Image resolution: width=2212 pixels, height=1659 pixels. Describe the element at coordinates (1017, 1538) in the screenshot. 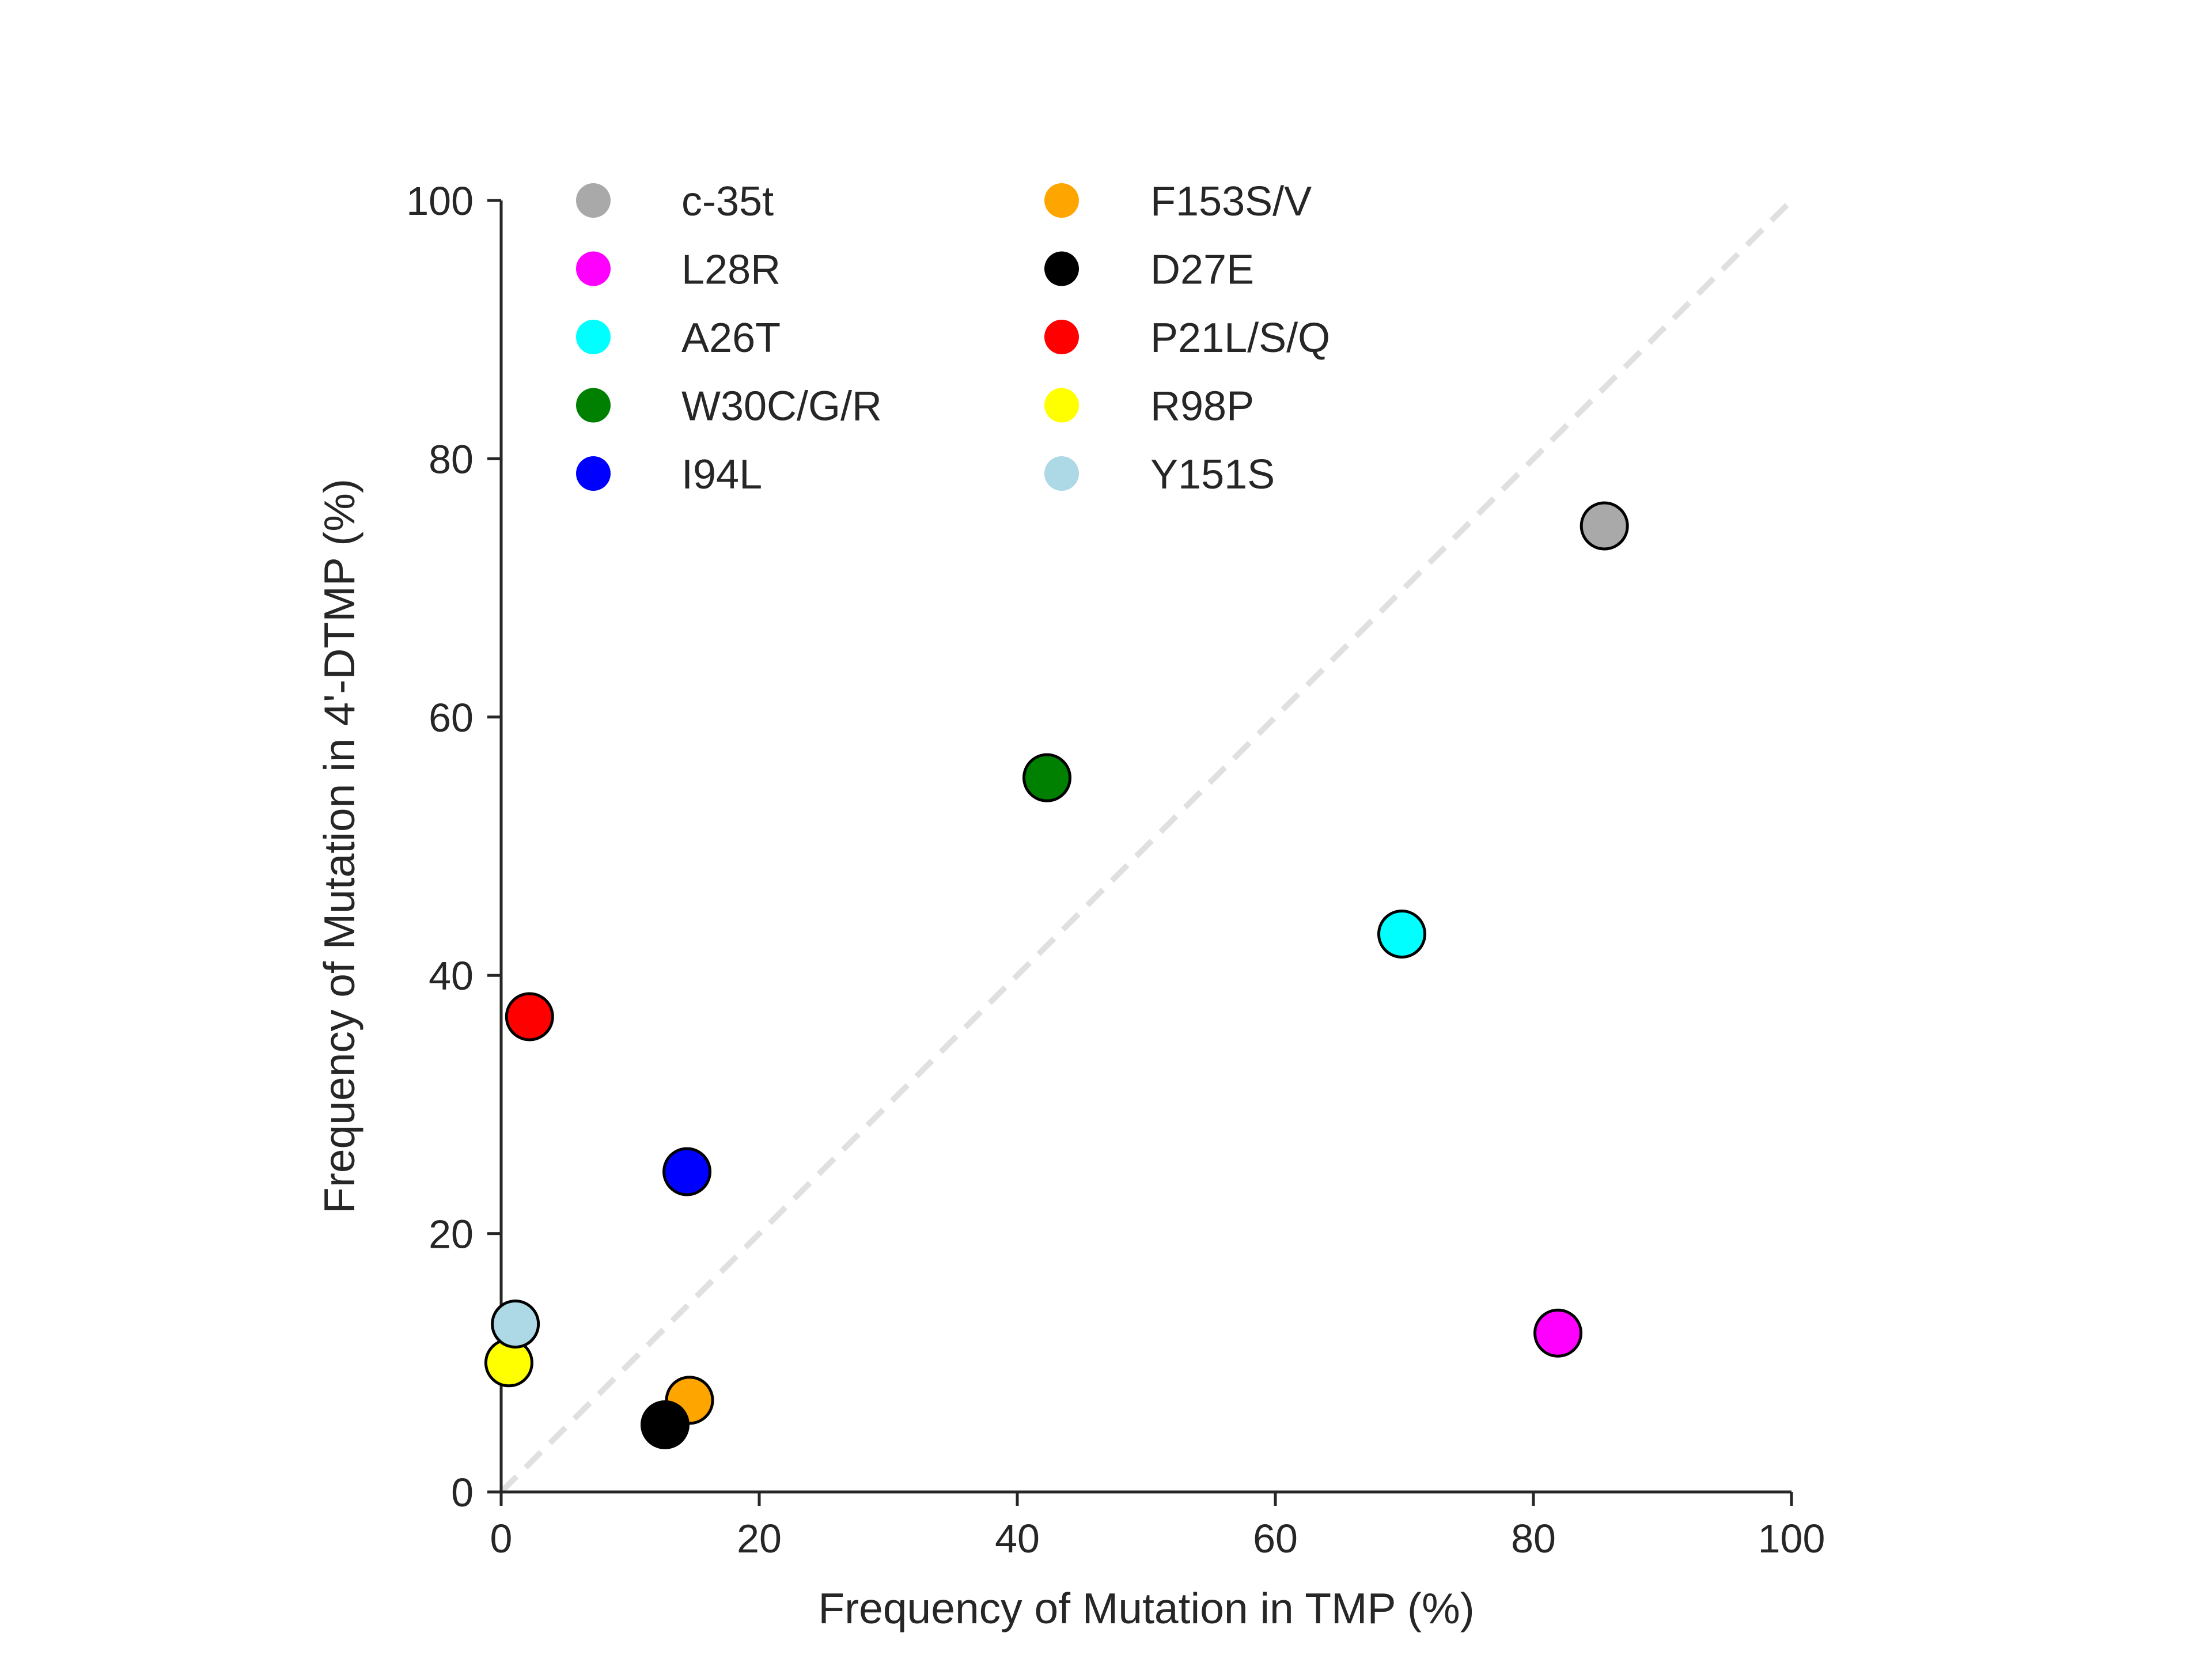

I see `x-tick-label: 40` at that location.